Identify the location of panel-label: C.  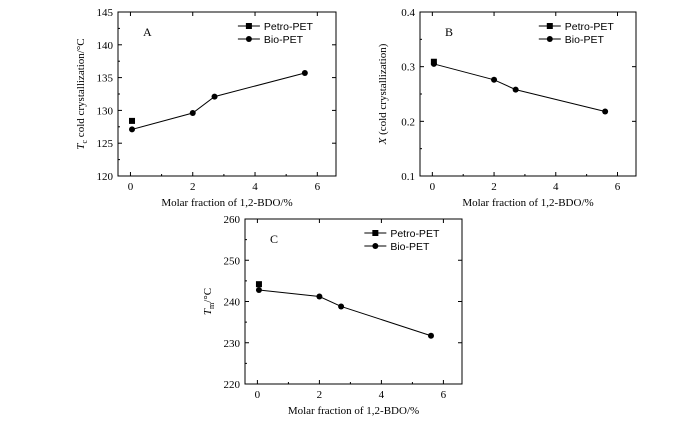
(274, 239).